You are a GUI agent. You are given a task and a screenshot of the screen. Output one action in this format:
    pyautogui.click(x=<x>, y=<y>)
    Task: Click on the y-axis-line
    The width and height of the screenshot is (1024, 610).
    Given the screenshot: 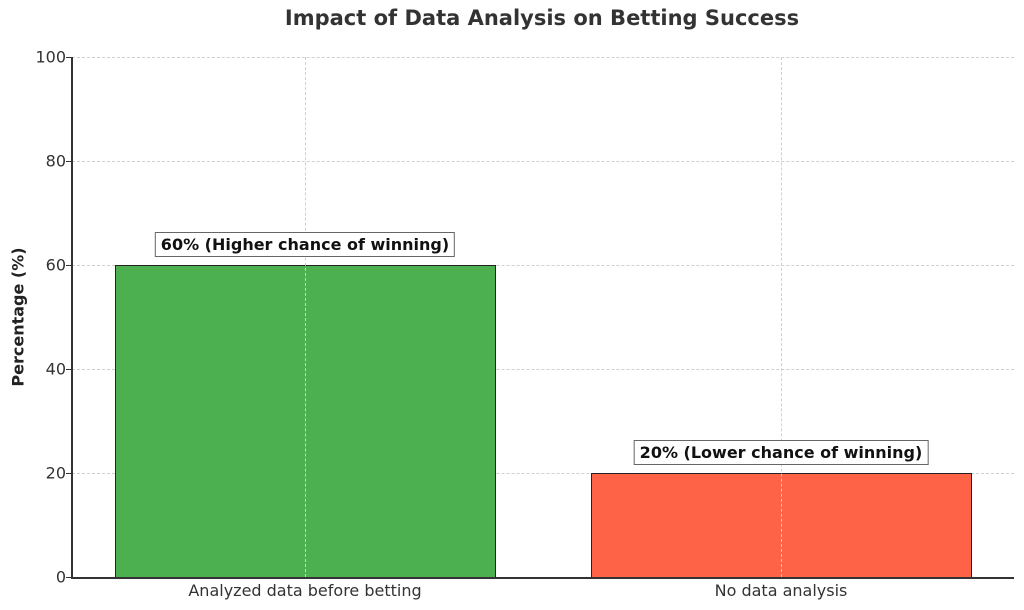 What is the action you would take?
    pyautogui.click(x=72, y=317)
    